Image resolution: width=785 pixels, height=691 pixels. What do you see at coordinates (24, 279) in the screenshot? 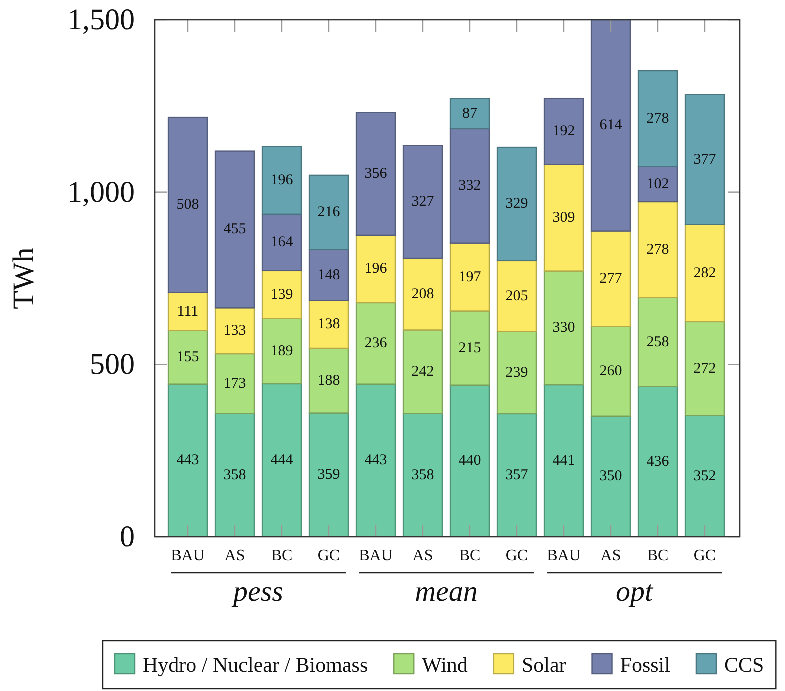
I see `y-axis-title: TWh` at bounding box center [24, 279].